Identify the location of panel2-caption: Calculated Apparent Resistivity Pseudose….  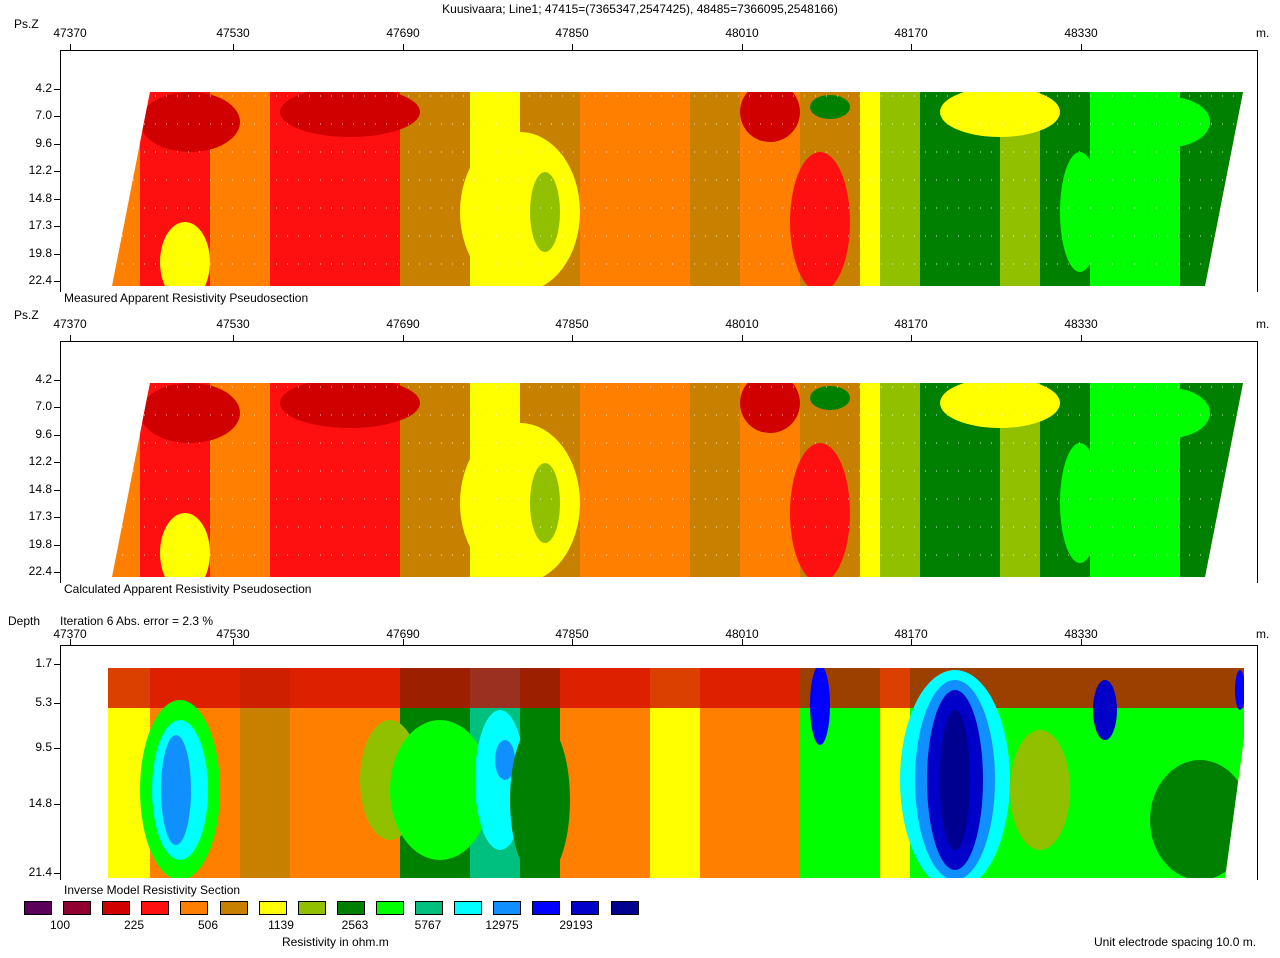
(188, 589).